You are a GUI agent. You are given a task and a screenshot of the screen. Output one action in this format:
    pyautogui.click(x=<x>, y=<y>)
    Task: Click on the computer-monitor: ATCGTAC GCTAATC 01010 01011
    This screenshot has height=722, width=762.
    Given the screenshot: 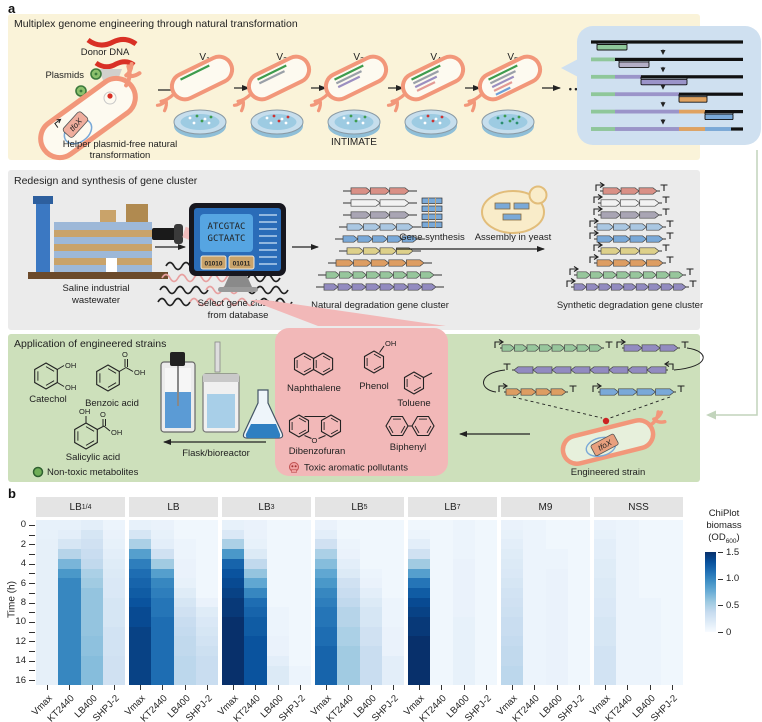 What is the action you would take?
    pyautogui.click(x=237, y=247)
    